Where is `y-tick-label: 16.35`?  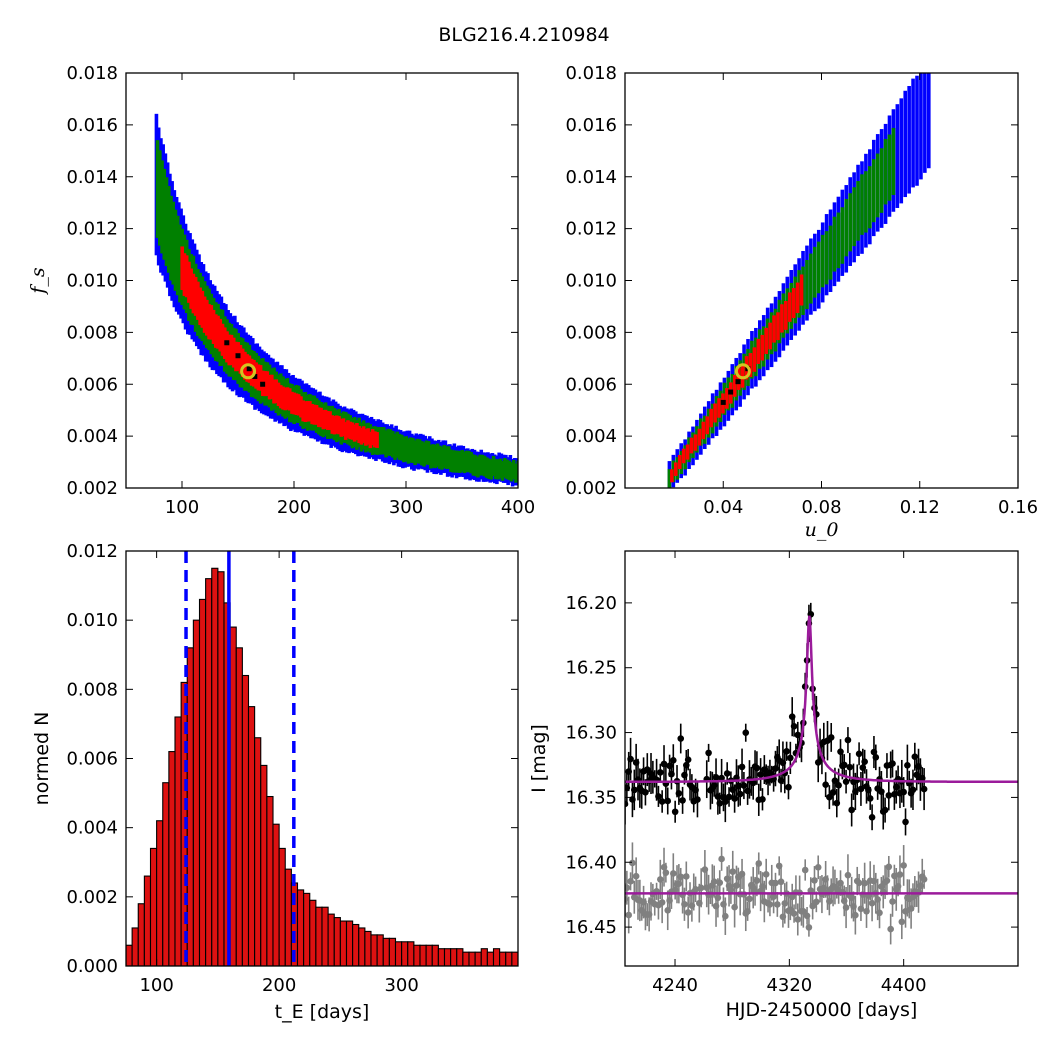
y-tick-label: 16.35 is located at coordinates (591, 797).